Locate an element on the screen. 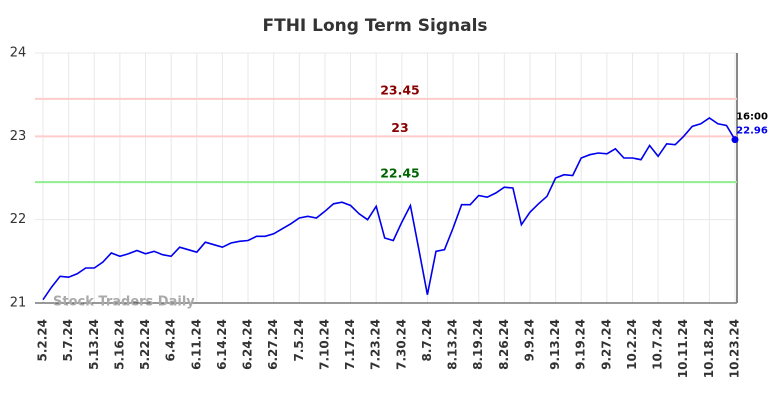  x-tick-label: 10.2.24 is located at coordinates (632, 344).